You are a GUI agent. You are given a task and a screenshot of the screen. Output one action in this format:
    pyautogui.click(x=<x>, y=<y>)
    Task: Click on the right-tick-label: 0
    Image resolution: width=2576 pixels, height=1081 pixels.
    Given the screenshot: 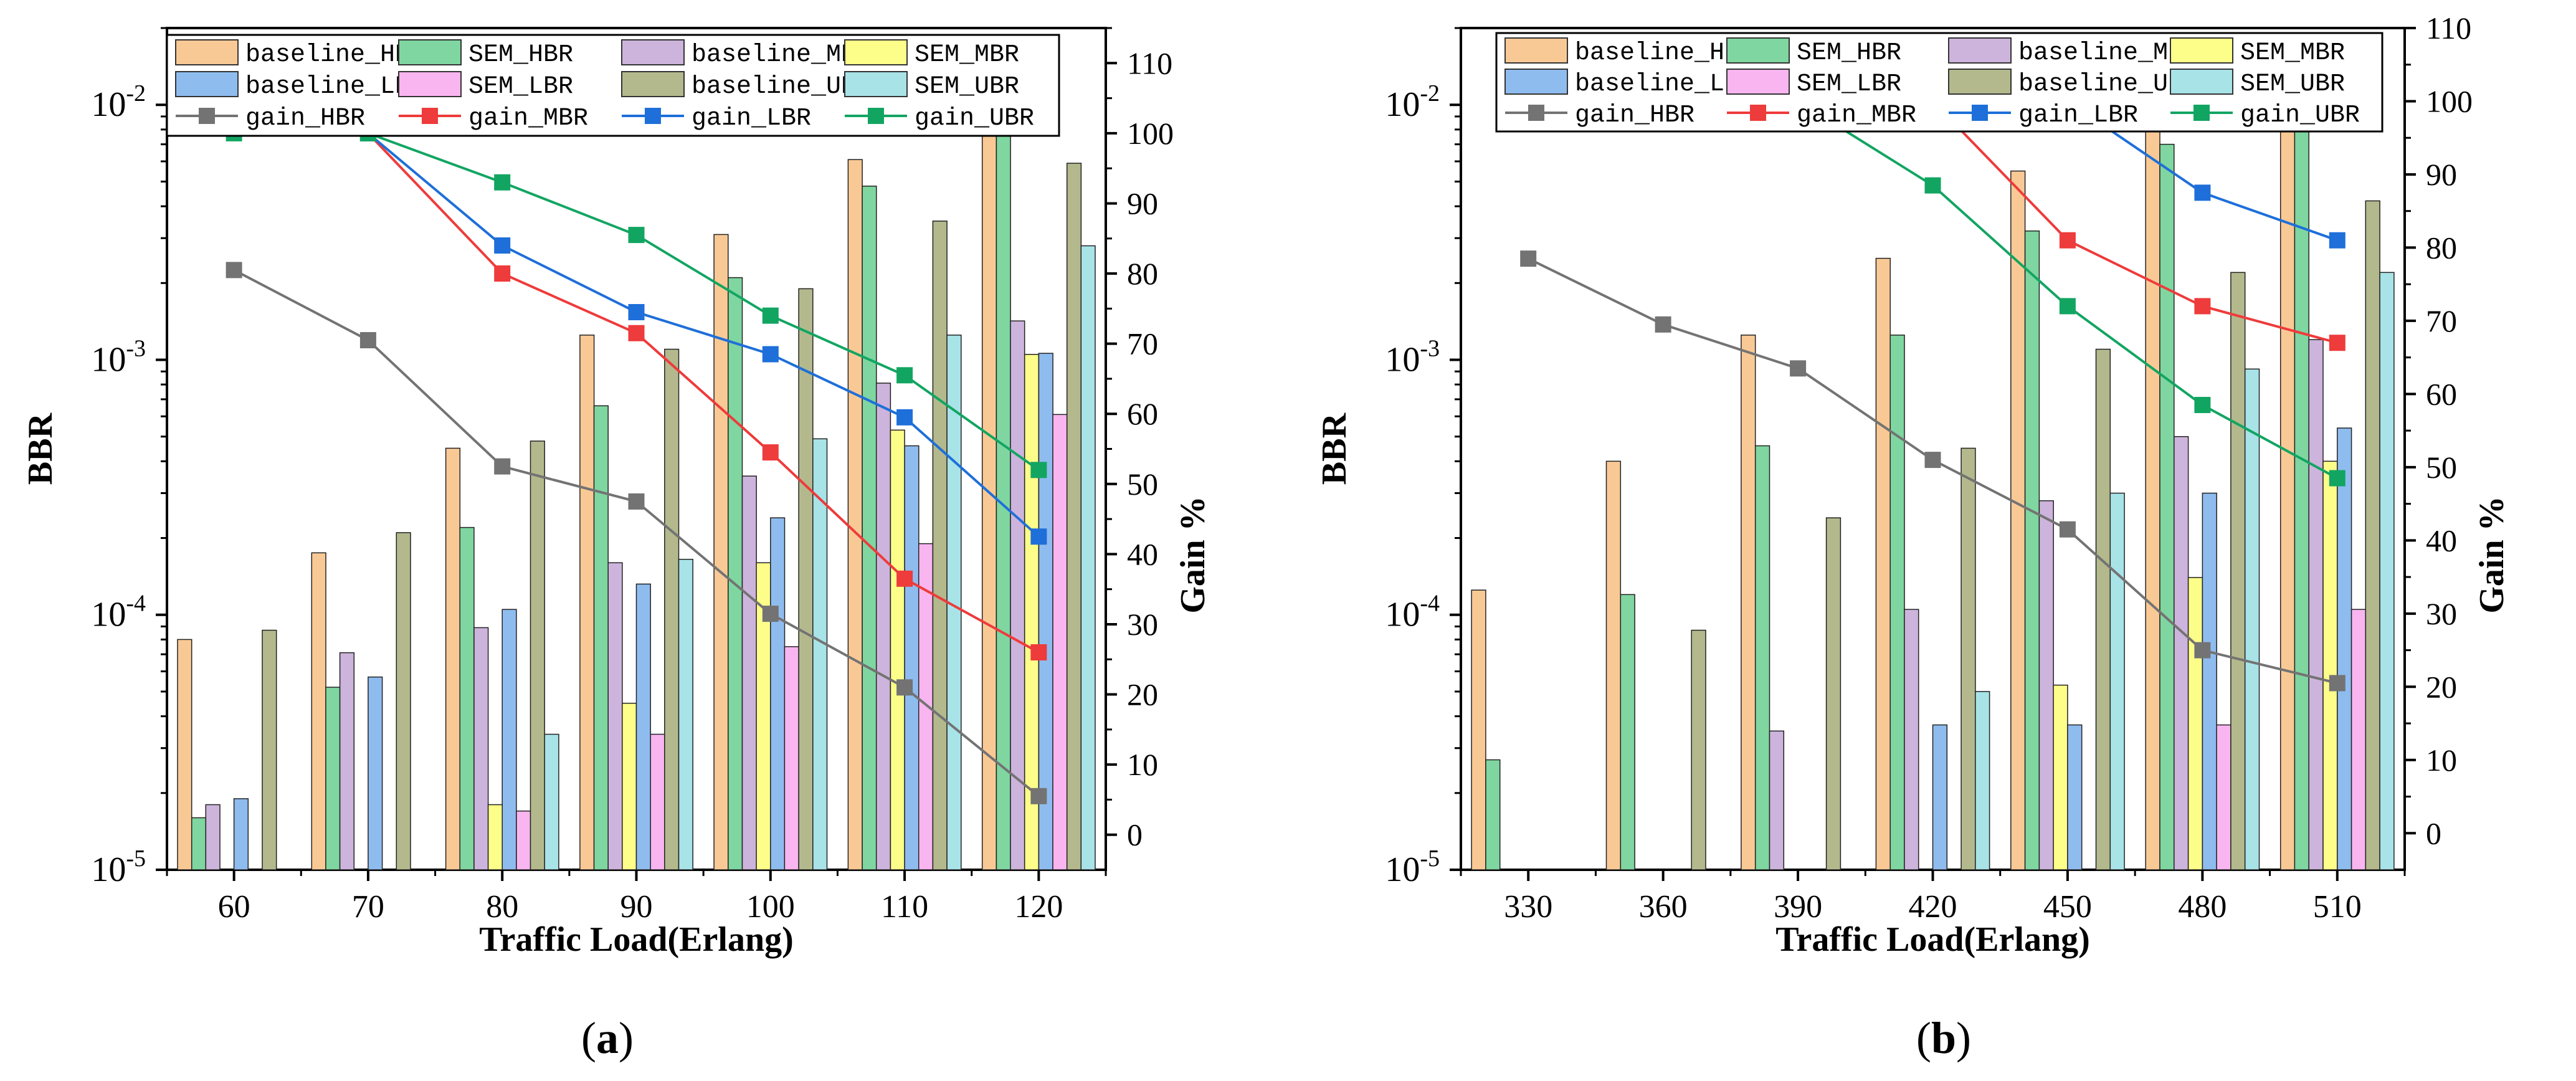 What is the action you would take?
    pyautogui.click(x=1135, y=834)
    